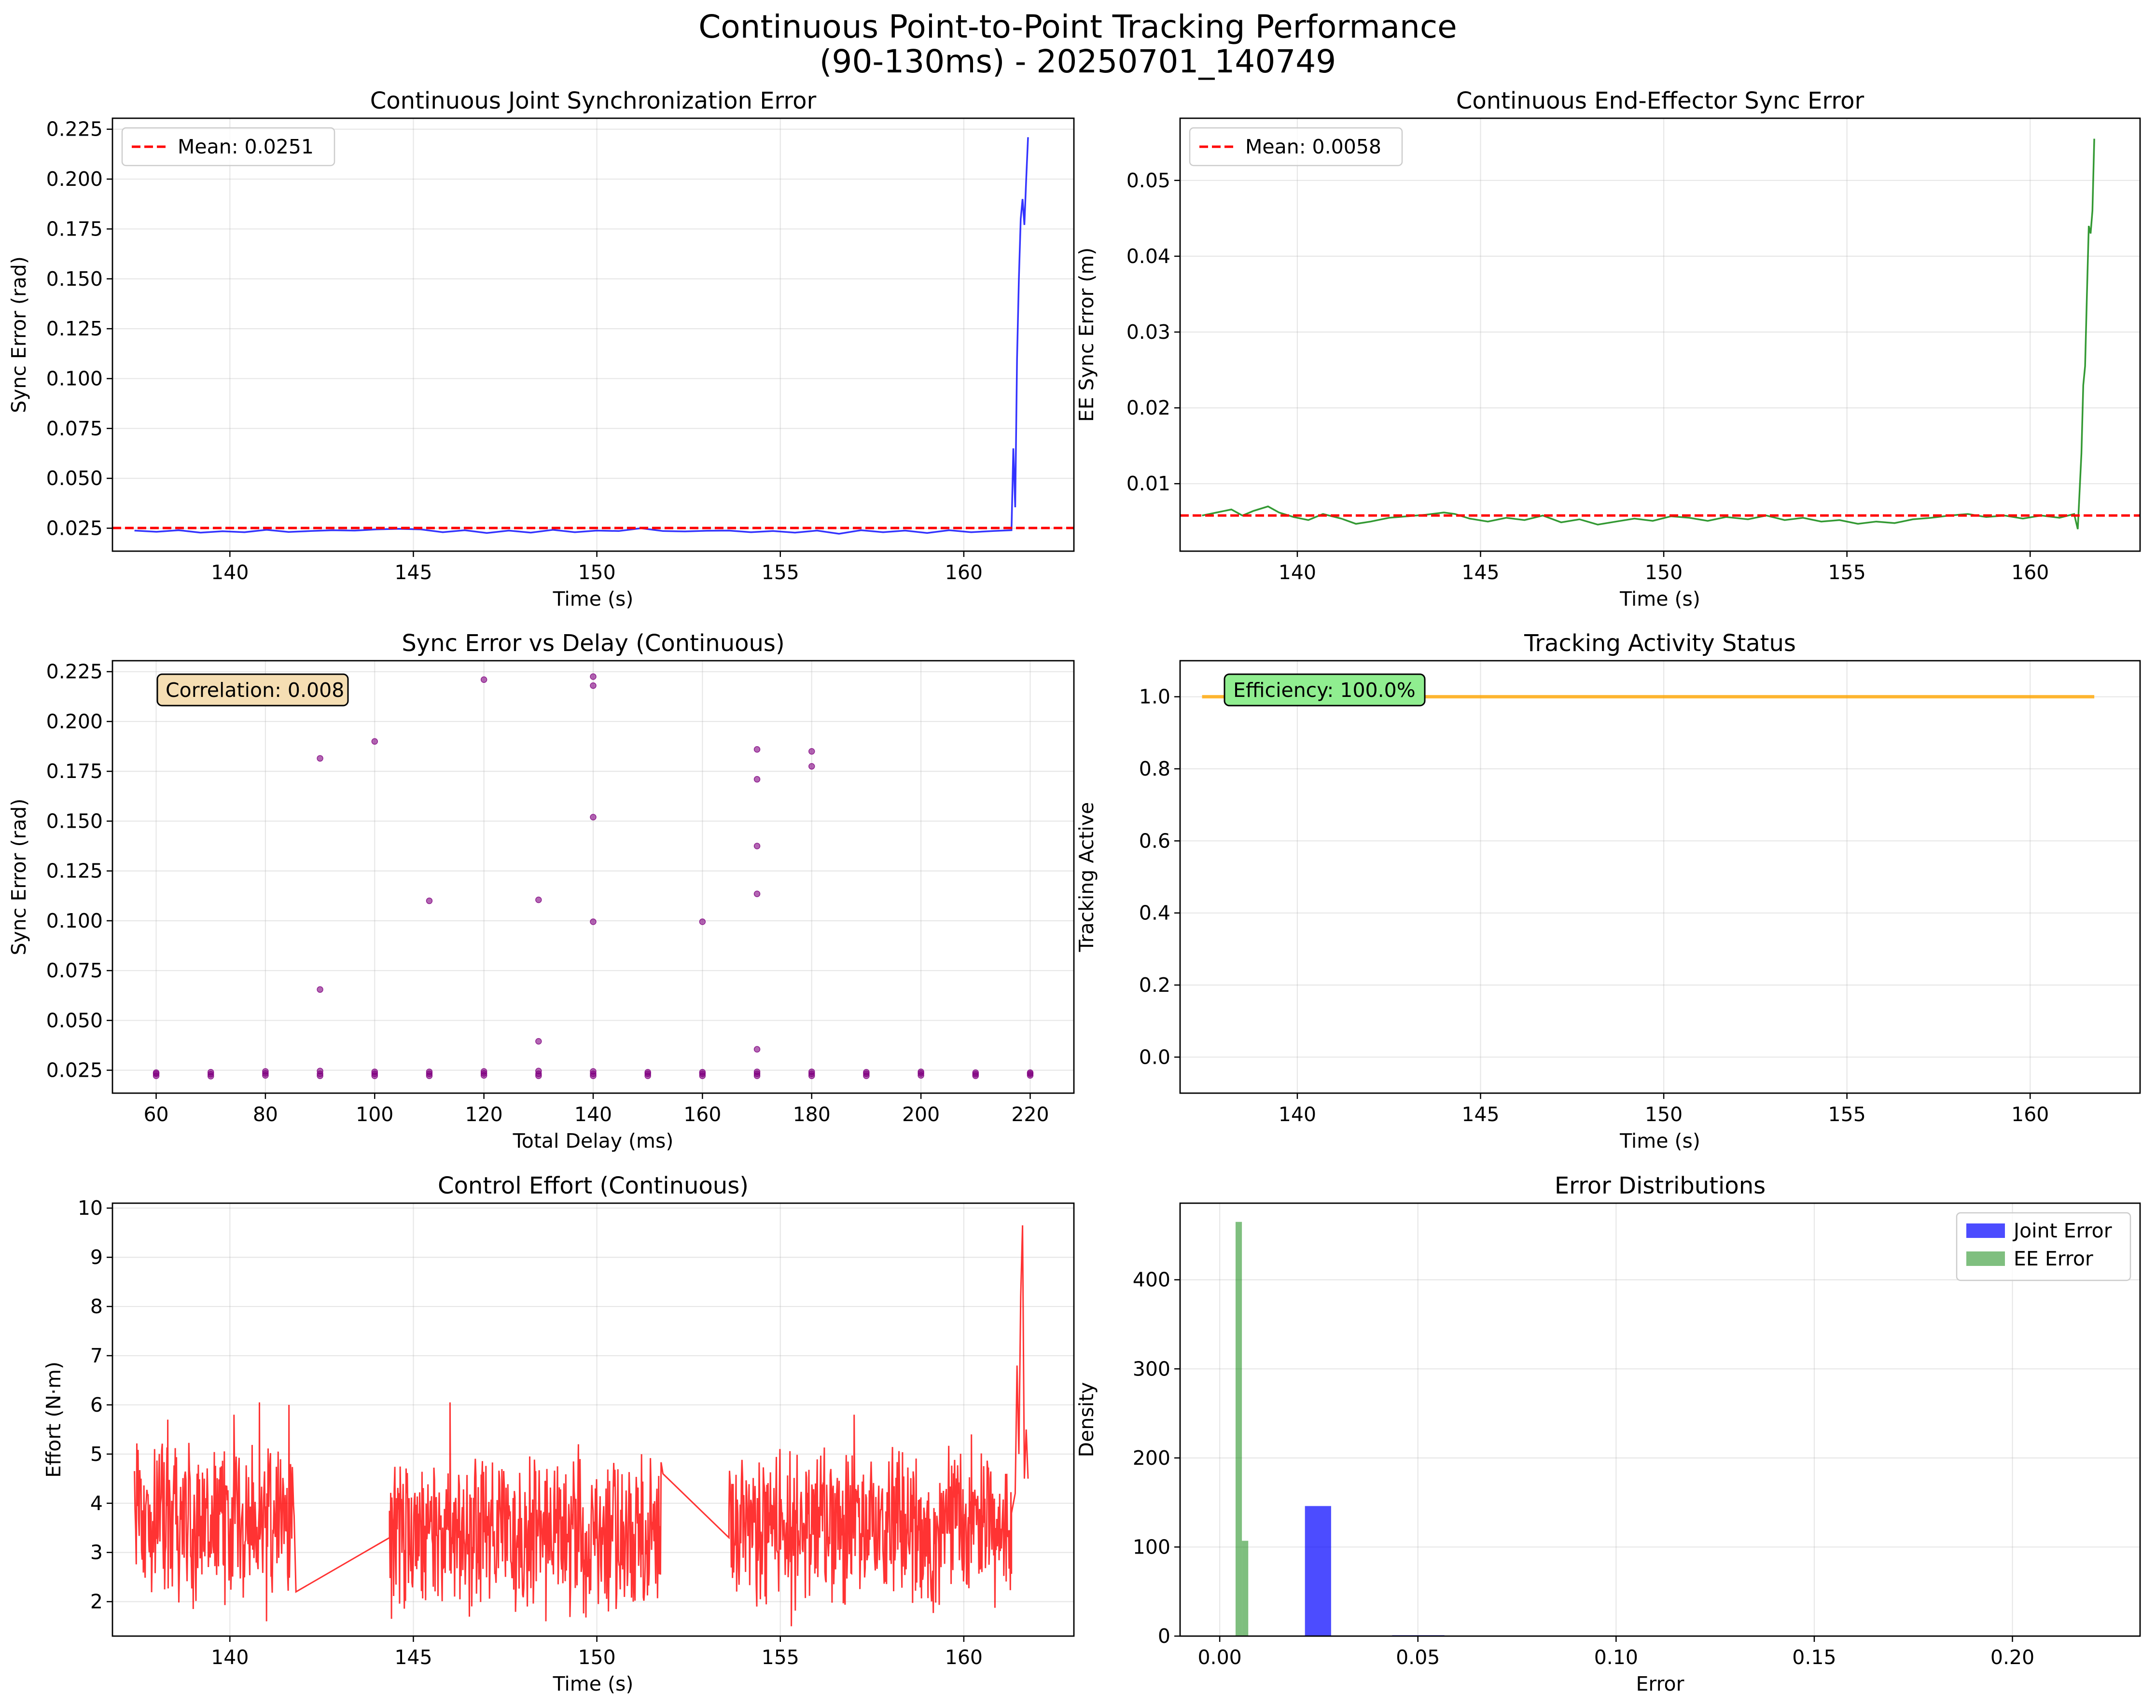 The width and height of the screenshot is (2156, 1708). What do you see at coordinates (265, 1114) in the screenshot?
I see `x-tick-label: 80` at bounding box center [265, 1114].